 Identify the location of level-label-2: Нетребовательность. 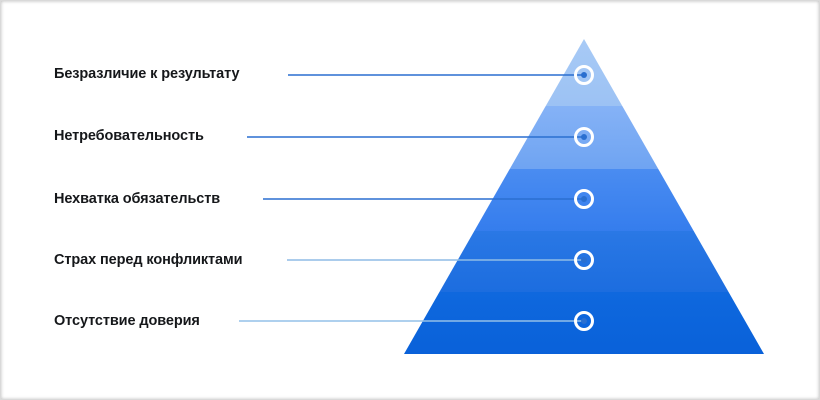
(129, 135).